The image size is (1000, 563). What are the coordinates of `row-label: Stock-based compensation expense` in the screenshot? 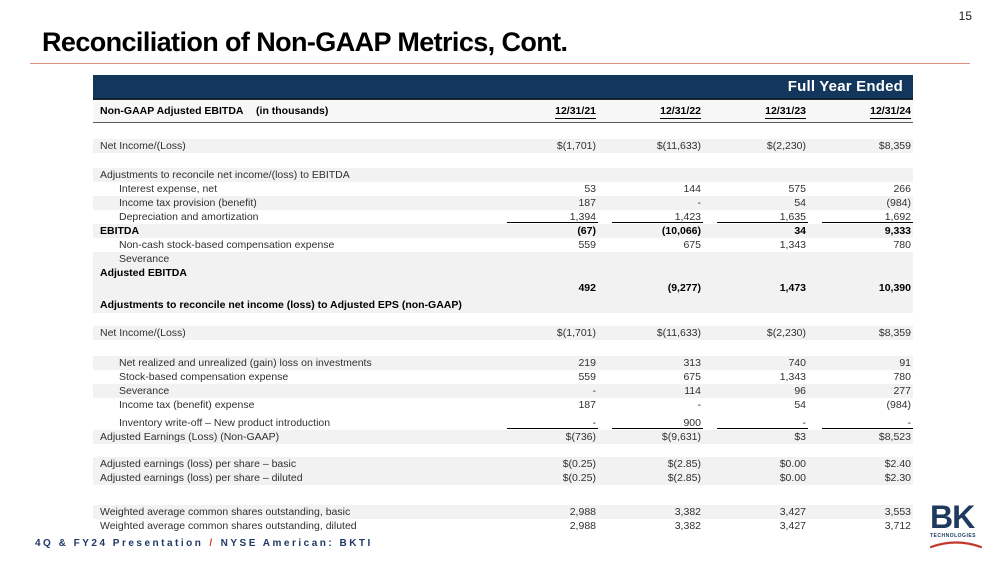 It's located at (204, 377).